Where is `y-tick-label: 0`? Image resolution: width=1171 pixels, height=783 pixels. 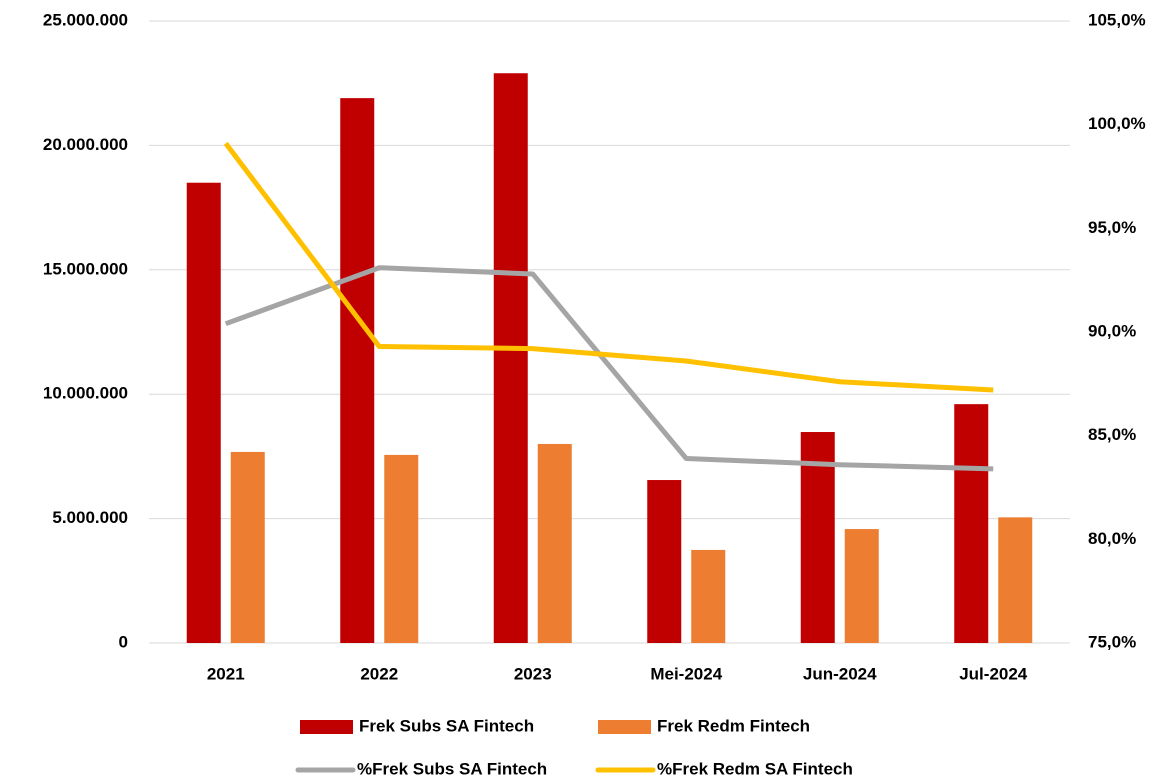 y-tick-label: 0 is located at coordinates (123, 641).